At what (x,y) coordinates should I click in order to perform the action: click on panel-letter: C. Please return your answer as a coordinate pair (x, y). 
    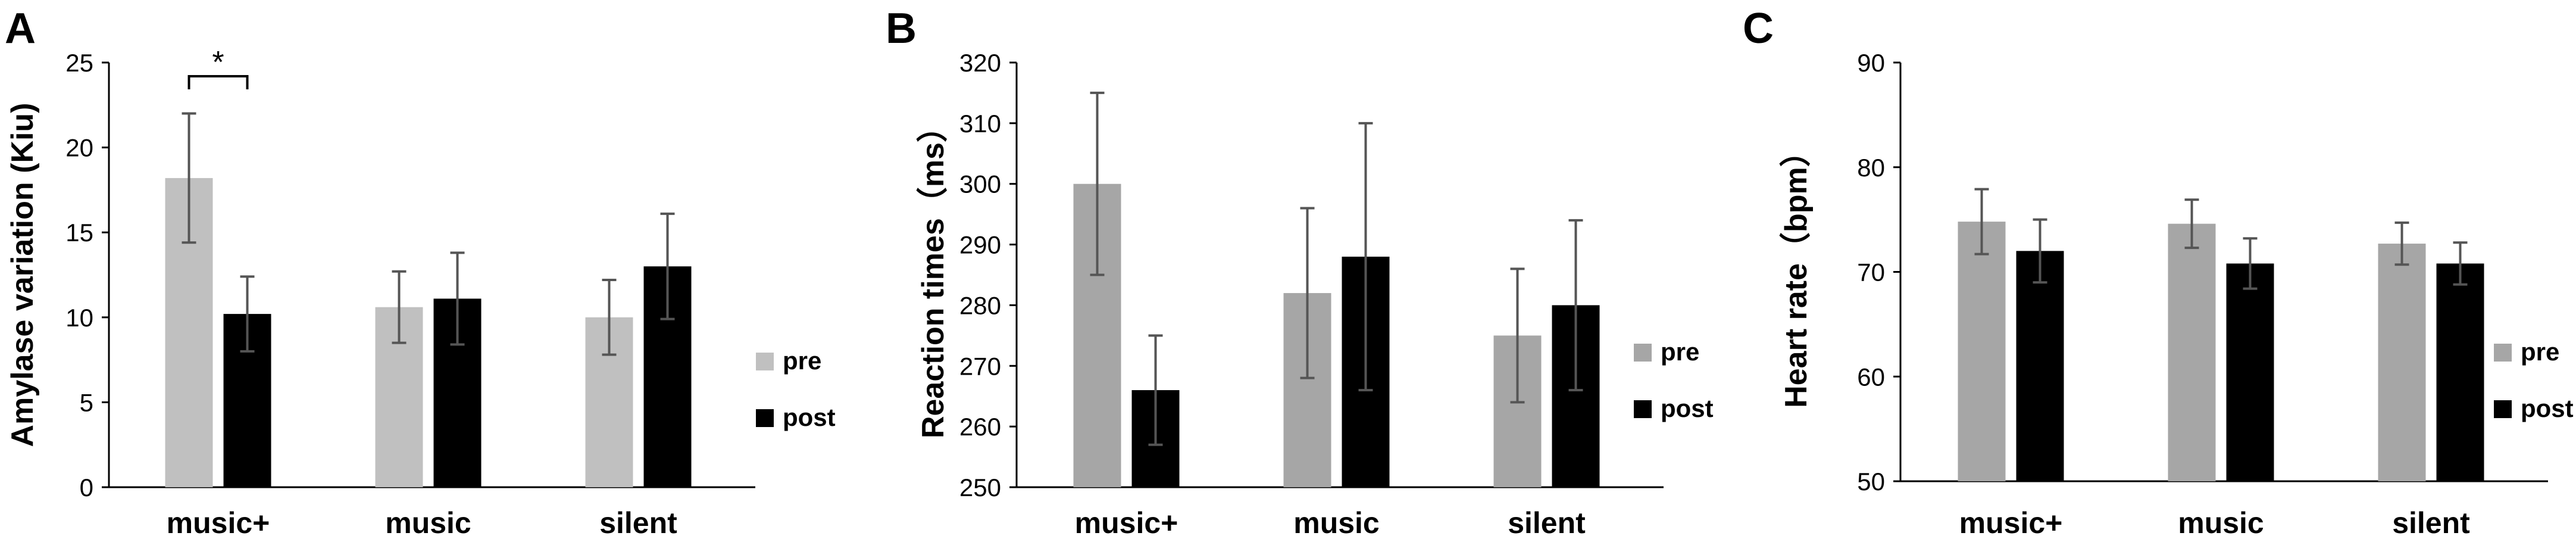
    Looking at the image, I should click on (1758, 28).